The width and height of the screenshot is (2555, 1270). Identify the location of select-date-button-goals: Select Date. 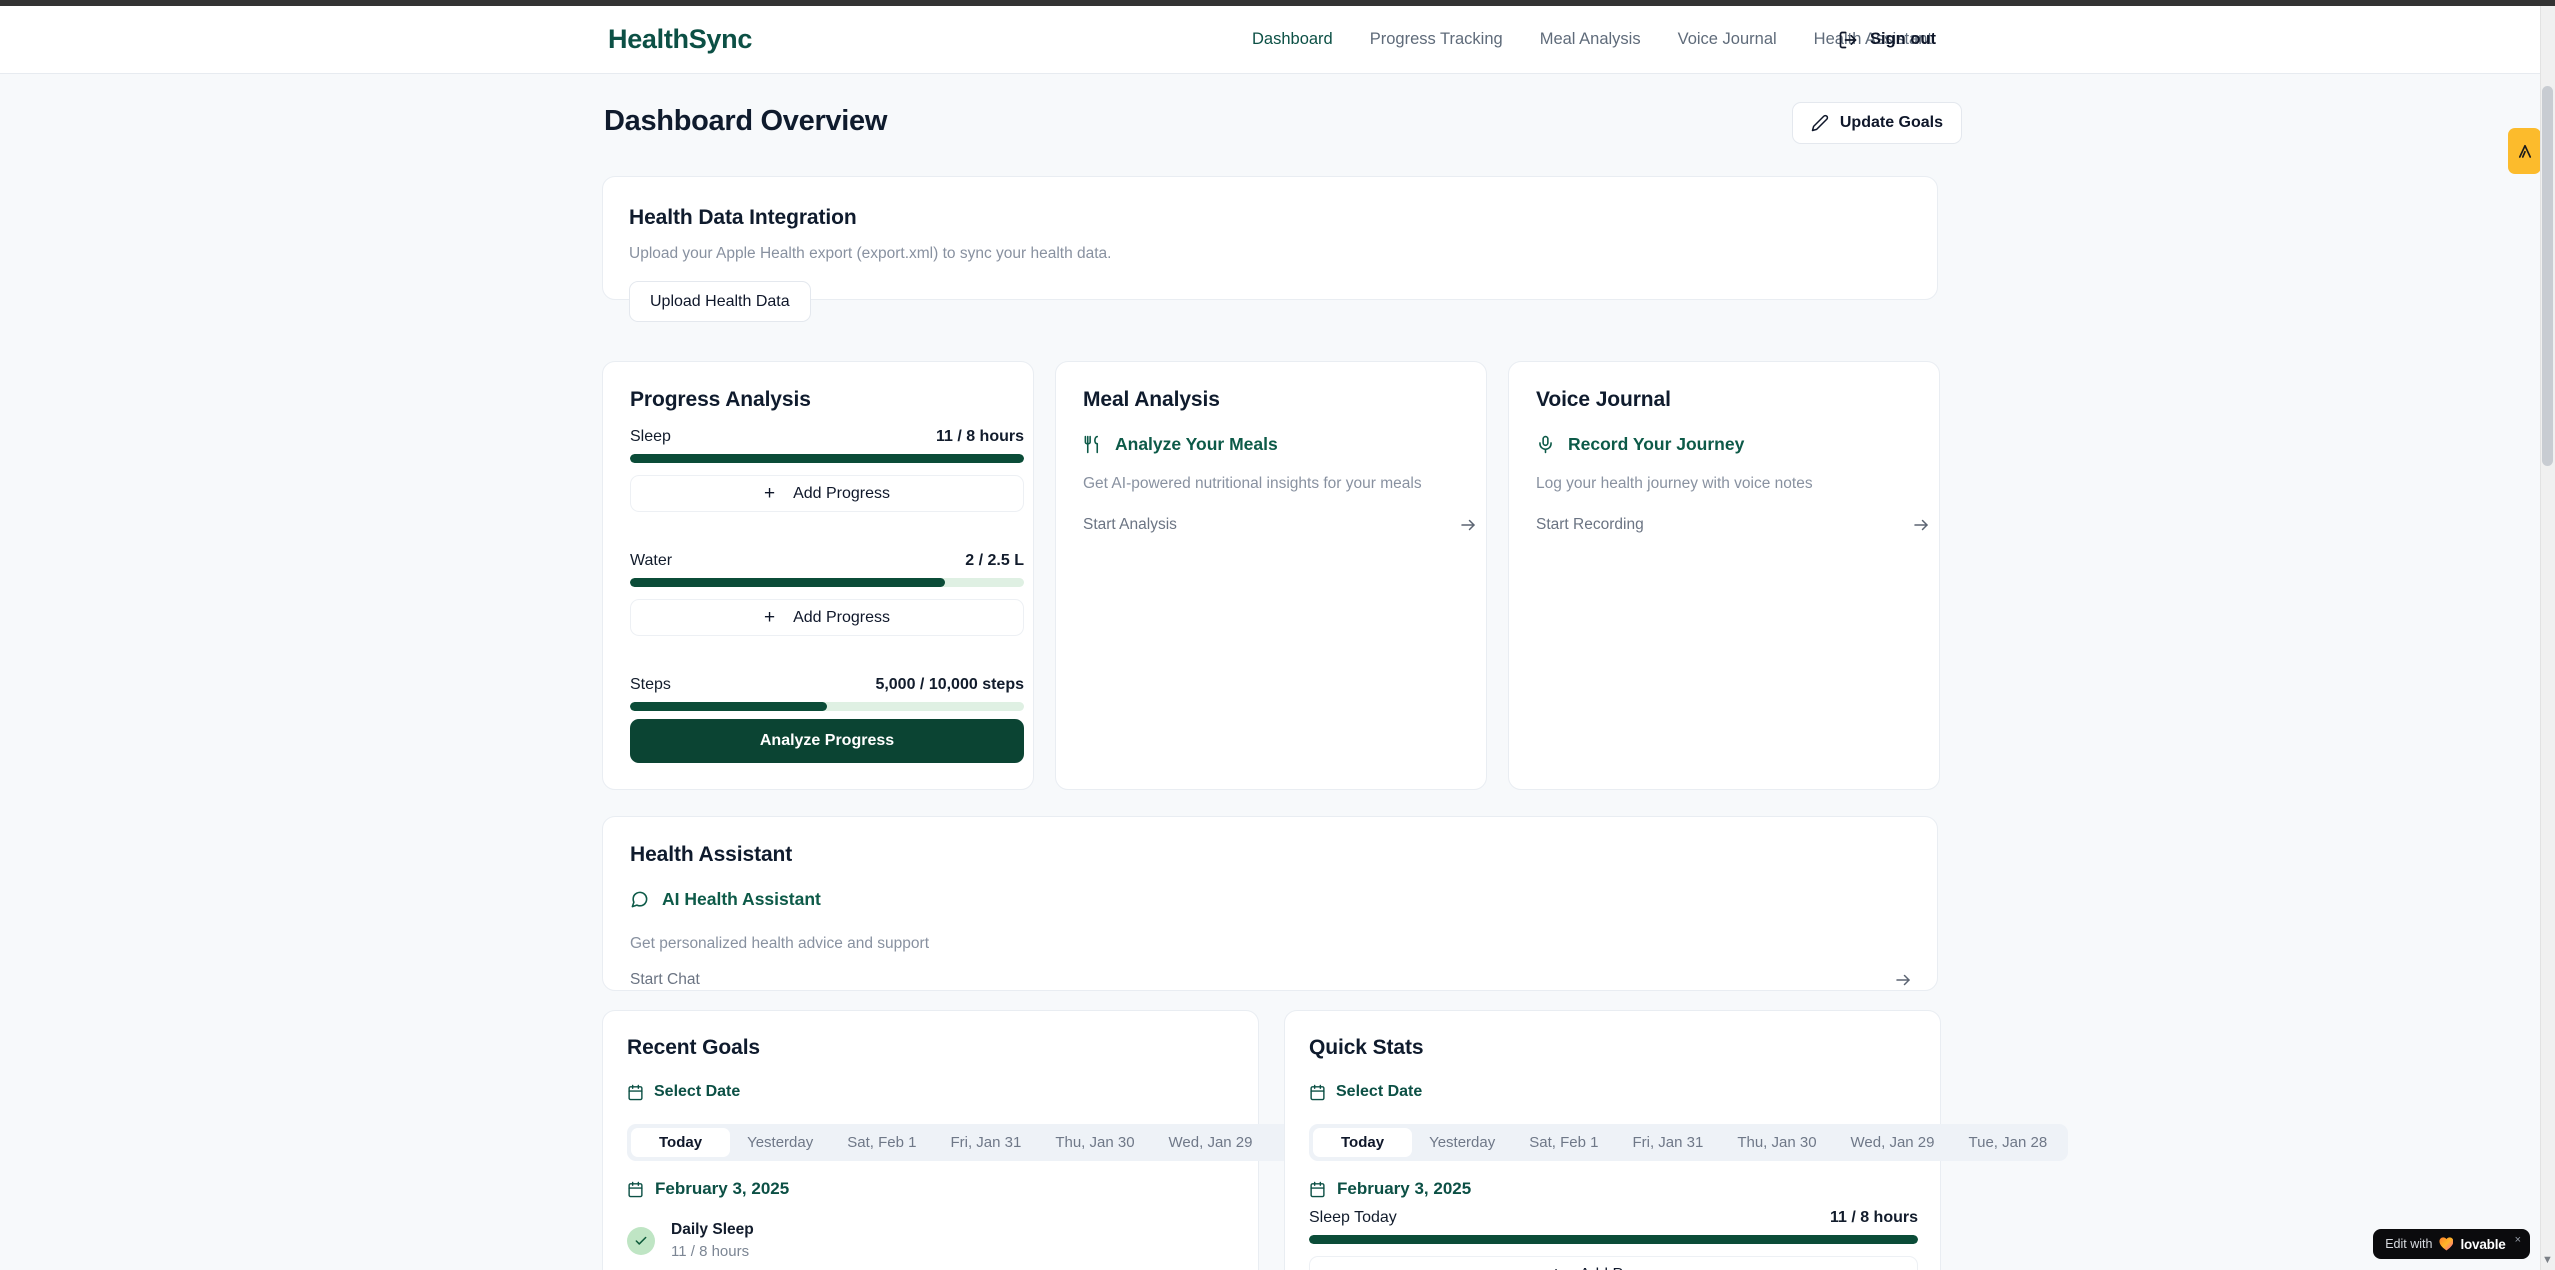
(683, 1092).